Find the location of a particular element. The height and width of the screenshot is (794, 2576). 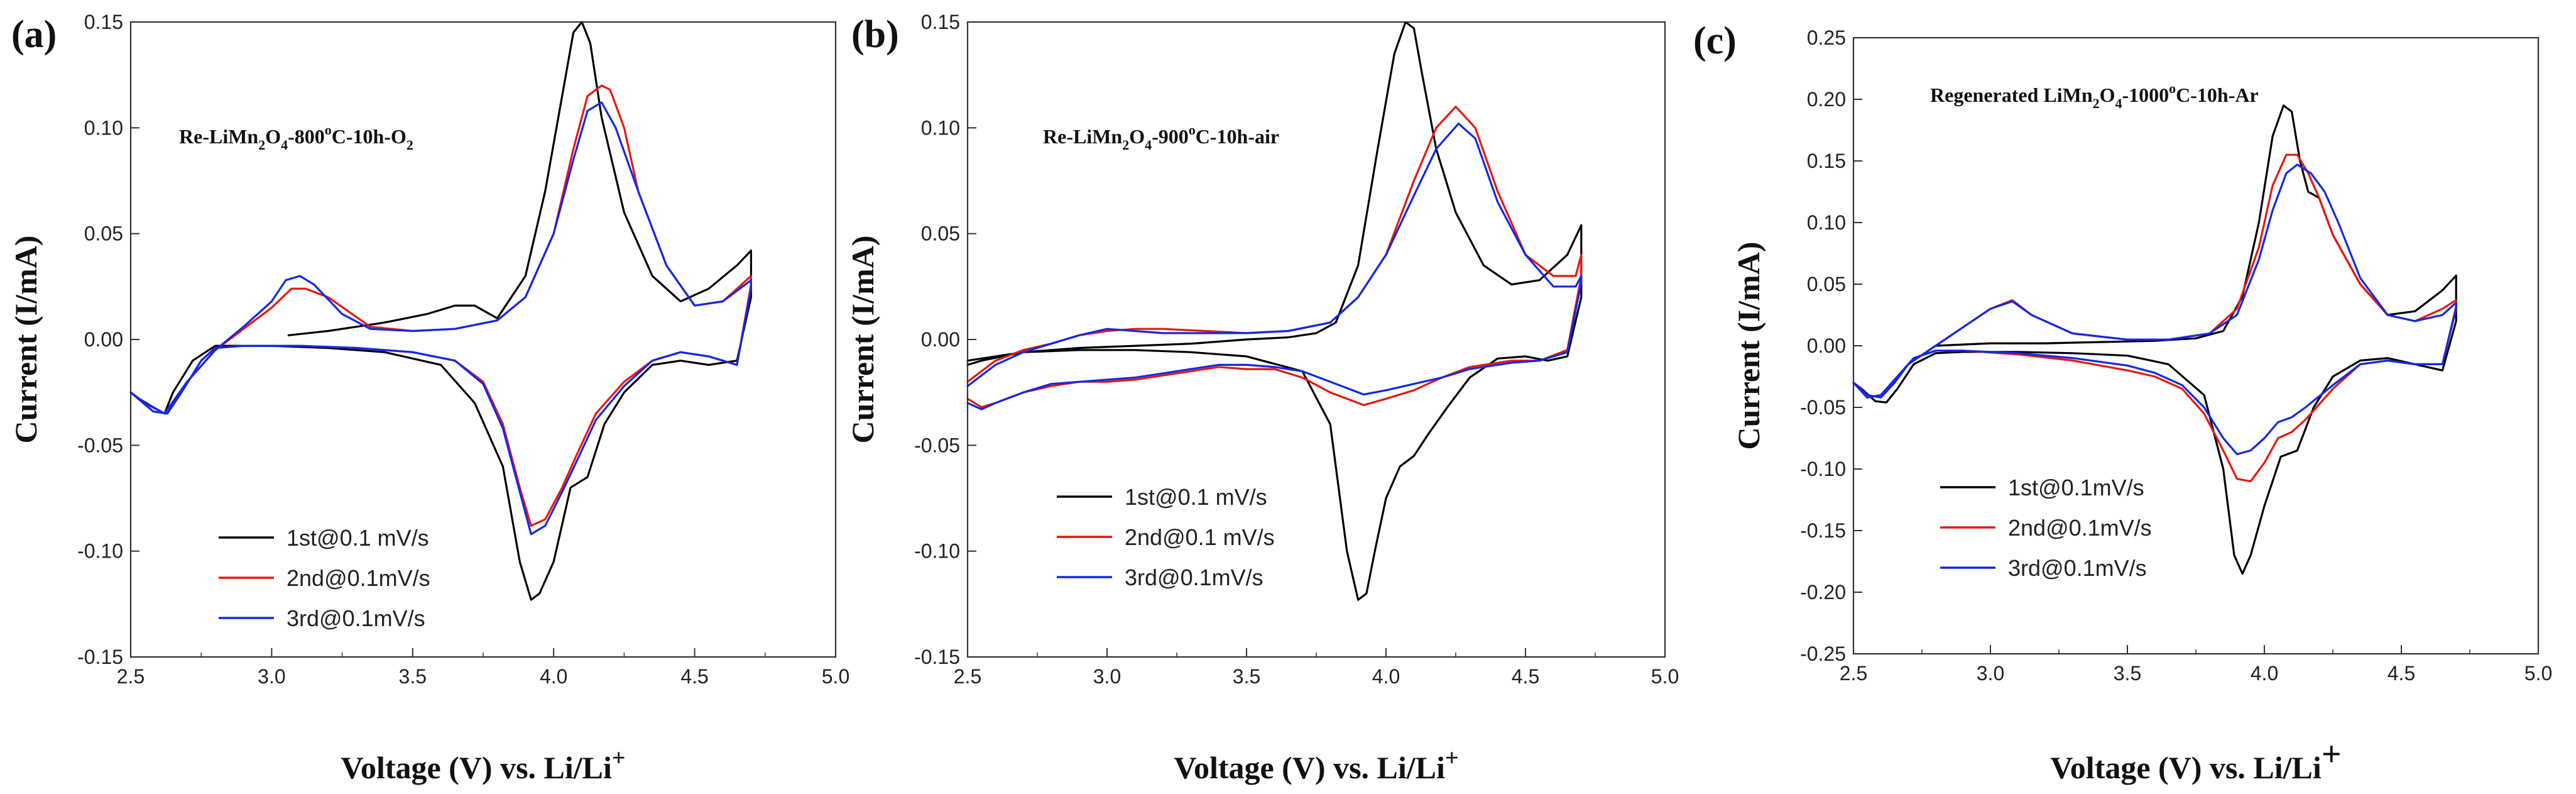

panel-label: (c) is located at coordinates (1715, 40).